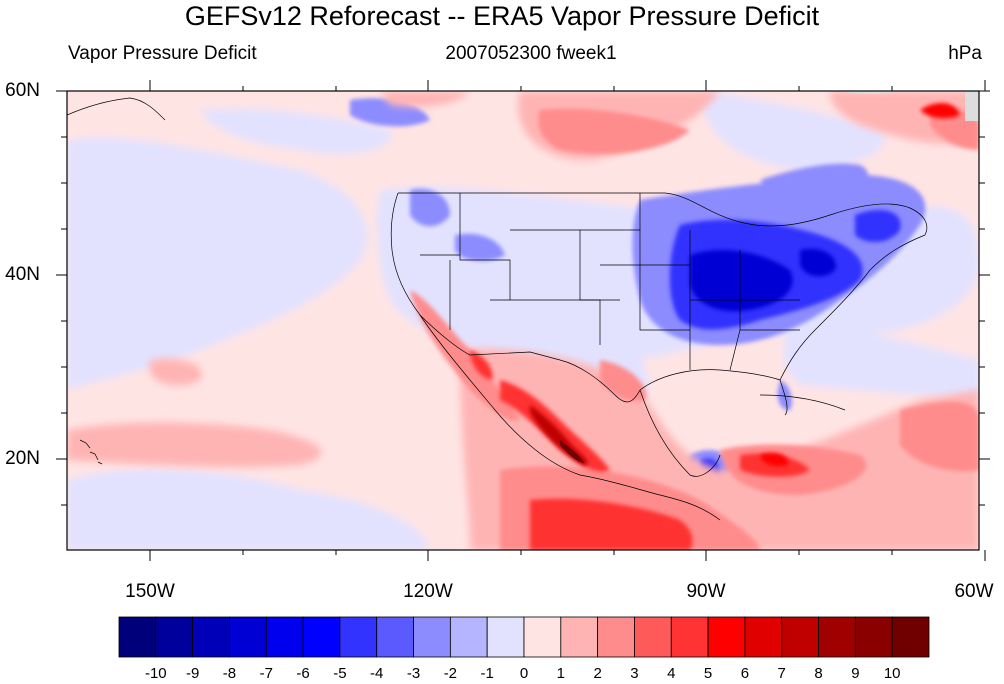  I want to click on colorbar-label: 6, so click(745, 673).